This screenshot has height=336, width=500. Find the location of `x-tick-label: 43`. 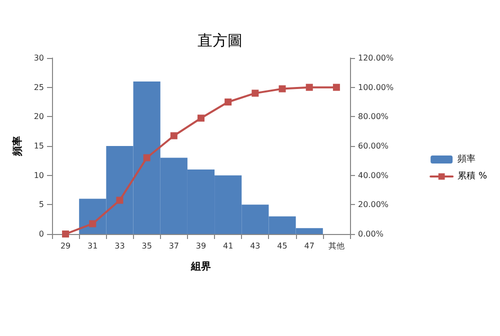

x-tick-label: 43 is located at coordinates (255, 246).